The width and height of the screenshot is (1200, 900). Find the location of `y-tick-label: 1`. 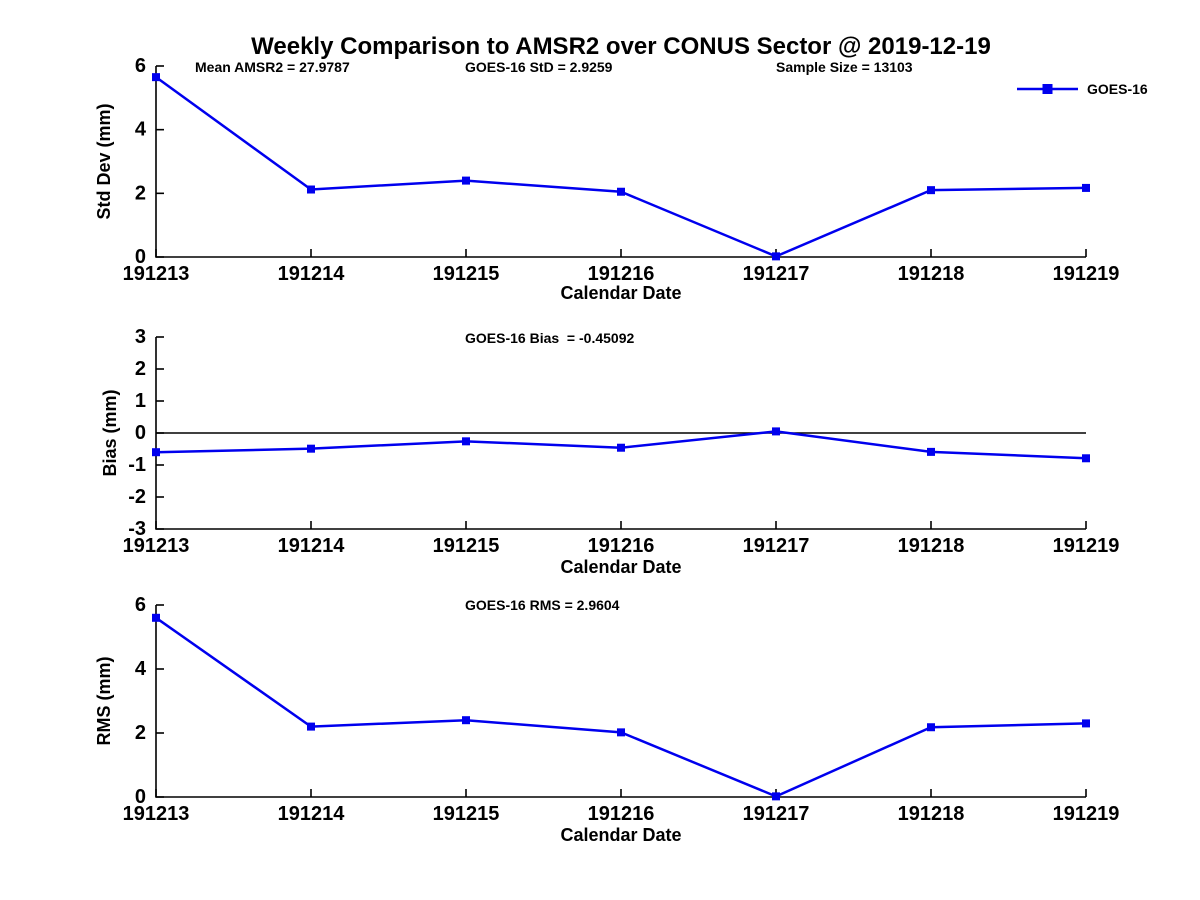

y-tick-label: 1 is located at coordinates (140, 401).